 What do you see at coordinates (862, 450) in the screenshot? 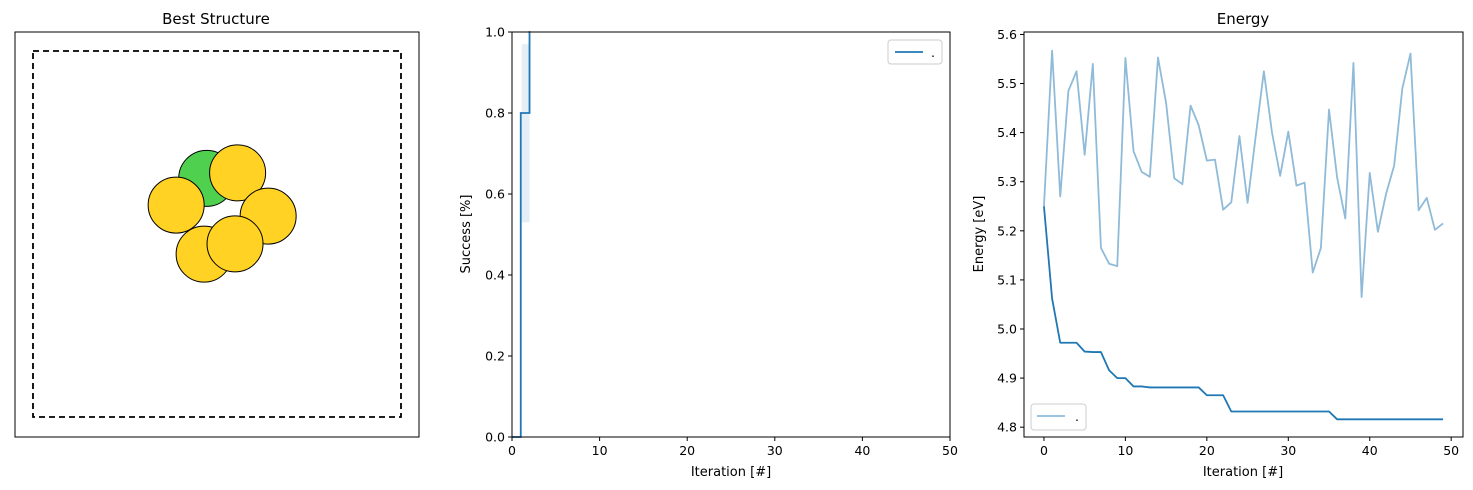
I see `success-xtick-label: 40` at bounding box center [862, 450].